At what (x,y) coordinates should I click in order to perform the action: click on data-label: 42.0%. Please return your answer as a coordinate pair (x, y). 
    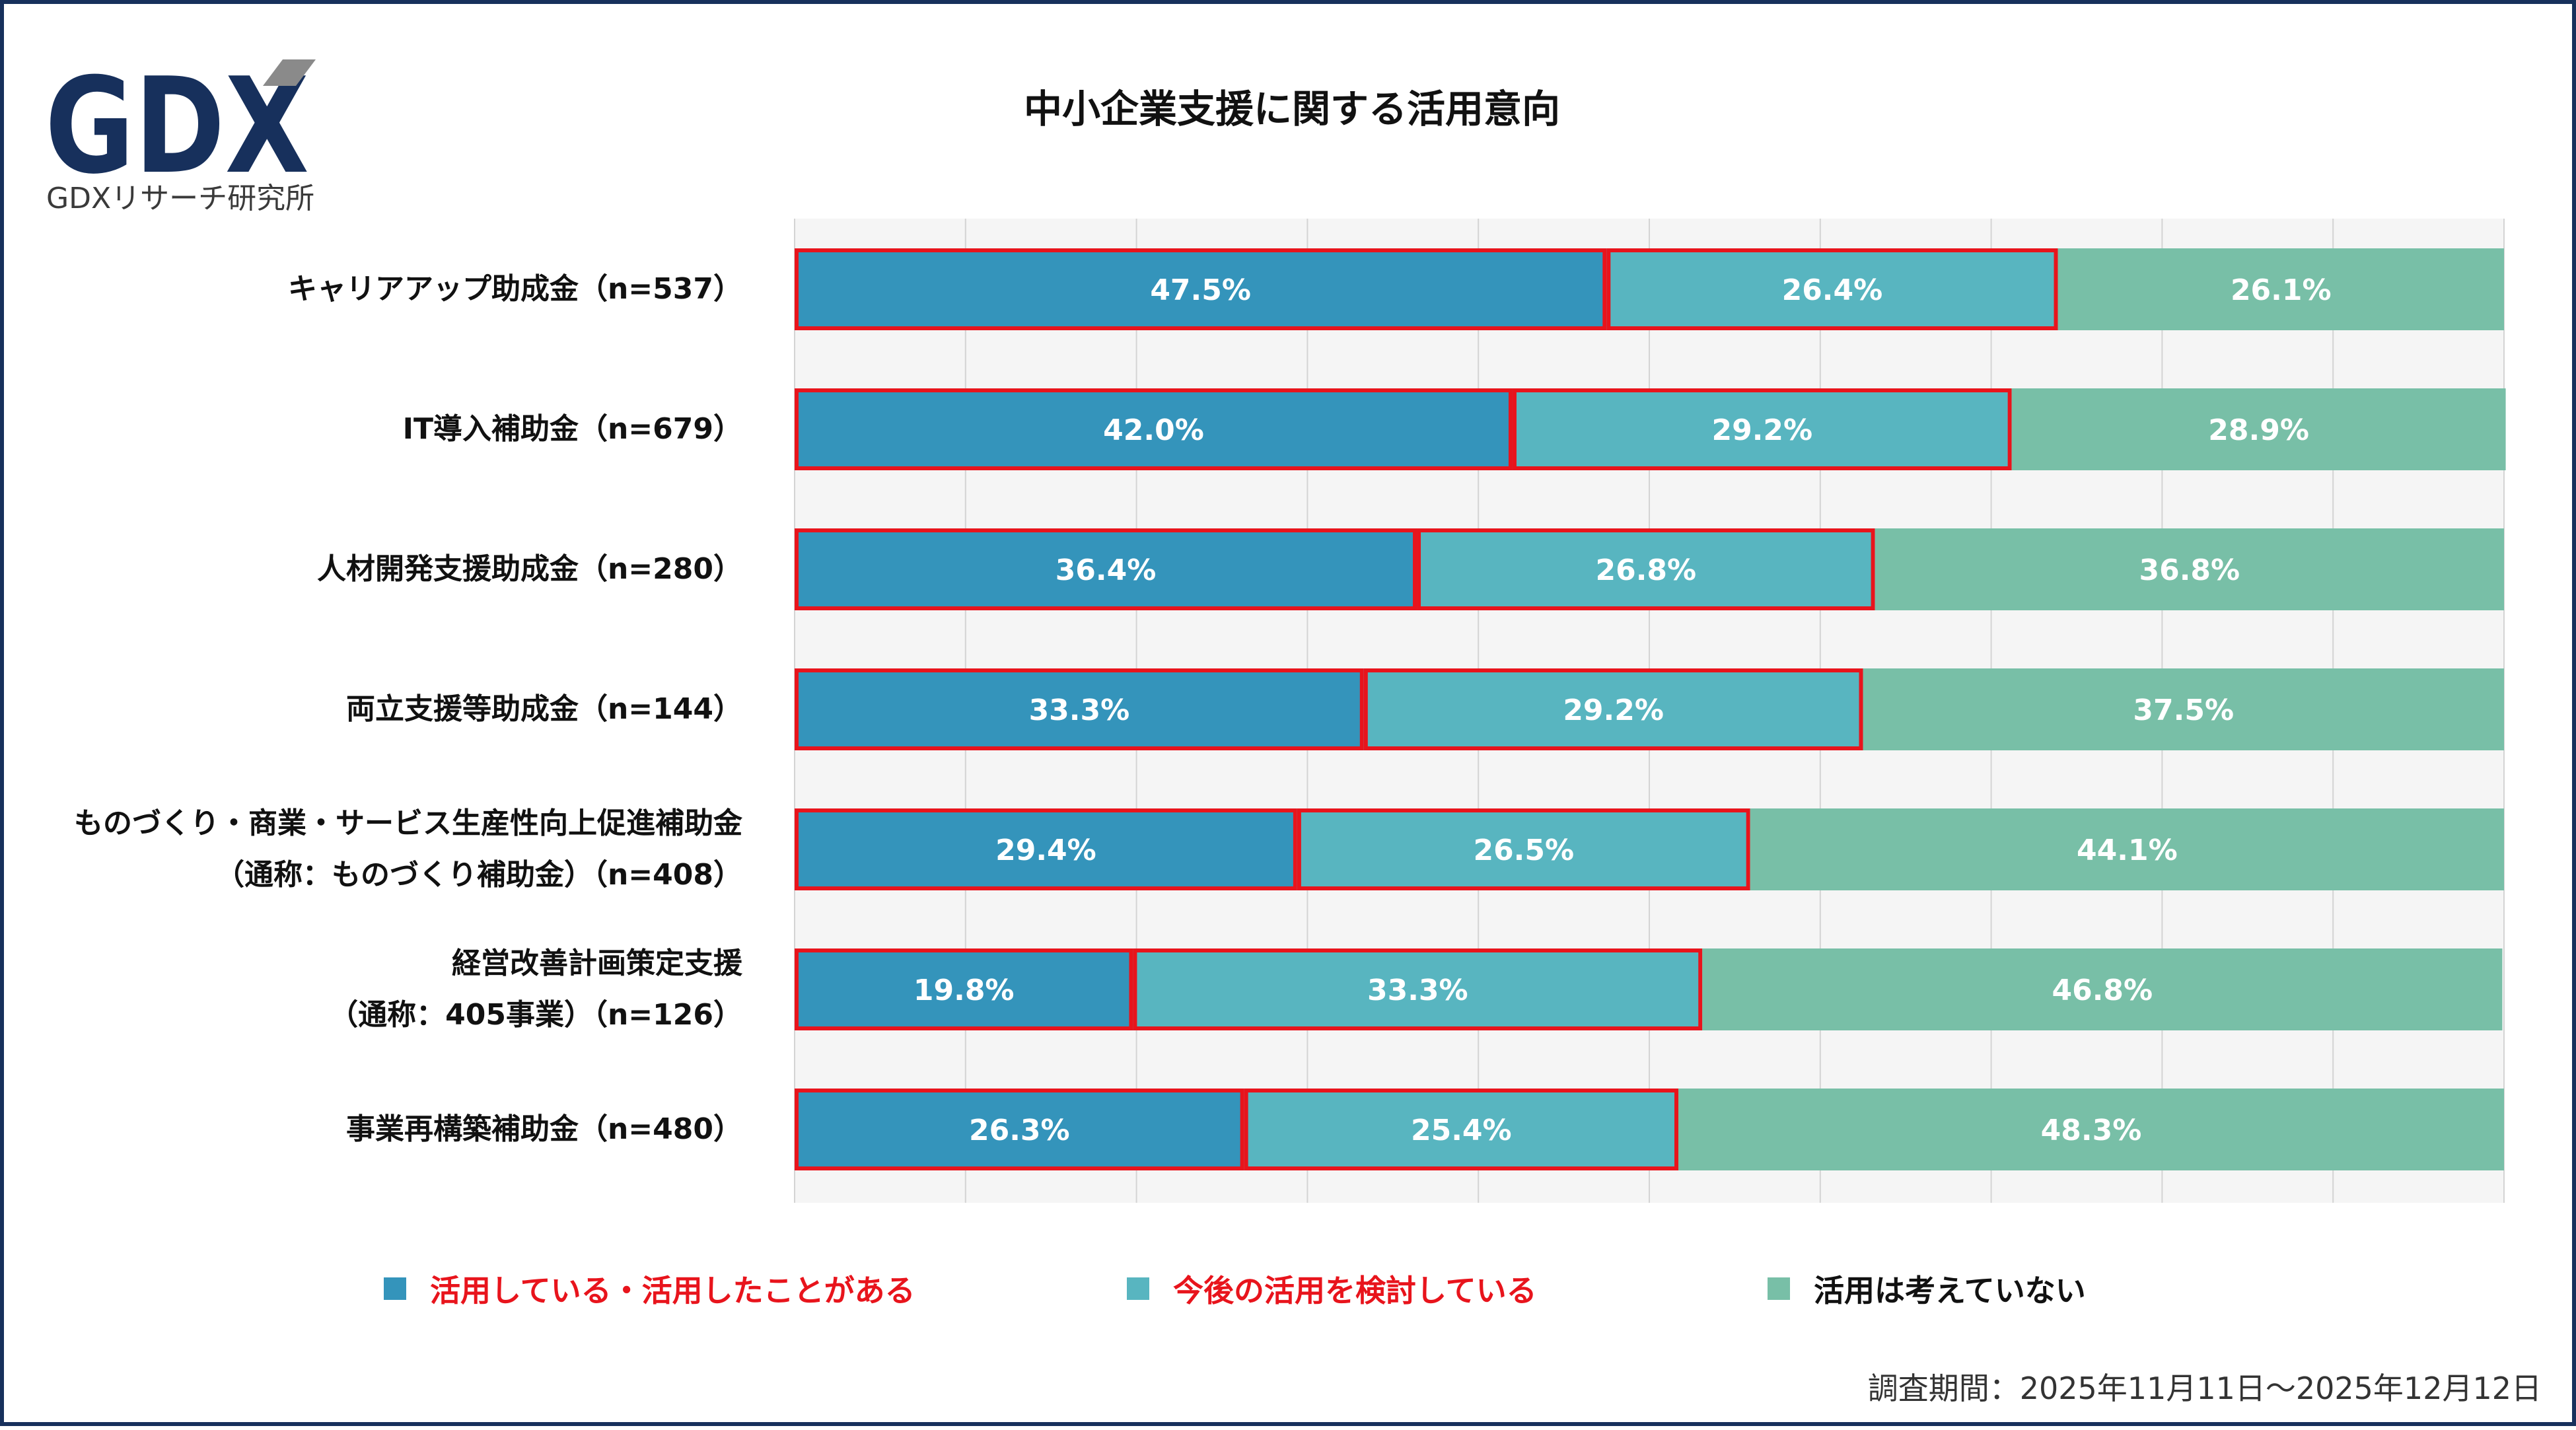
    Looking at the image, I should click on (1154, 430).